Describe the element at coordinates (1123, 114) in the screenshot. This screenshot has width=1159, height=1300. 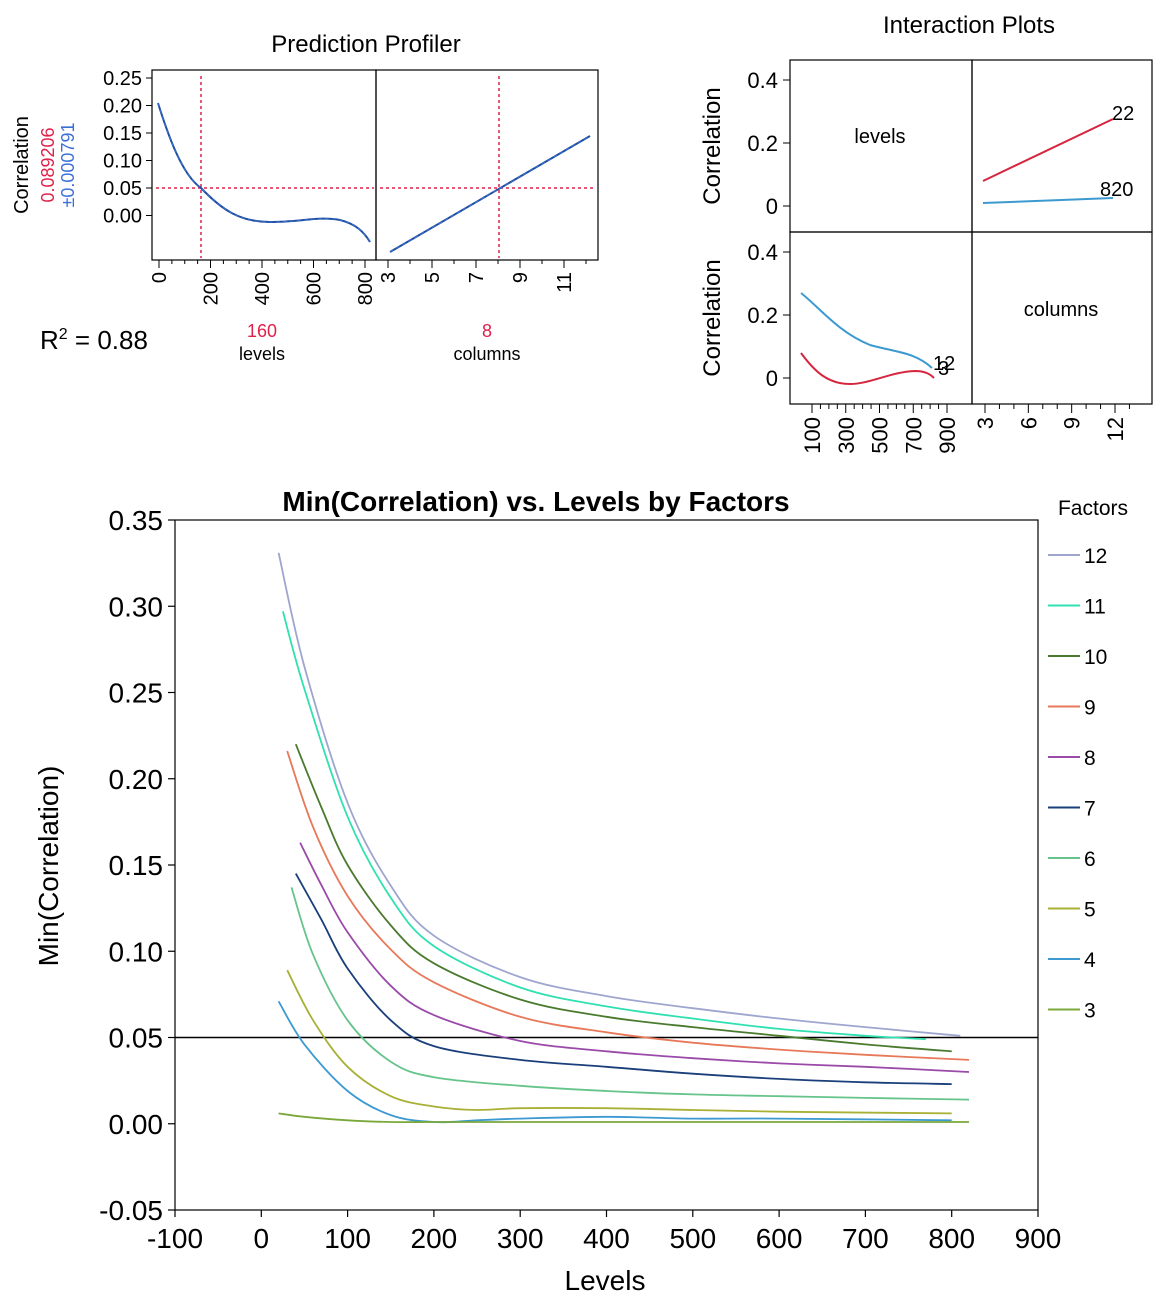
I see `interaction-label-high: 22` at that location.